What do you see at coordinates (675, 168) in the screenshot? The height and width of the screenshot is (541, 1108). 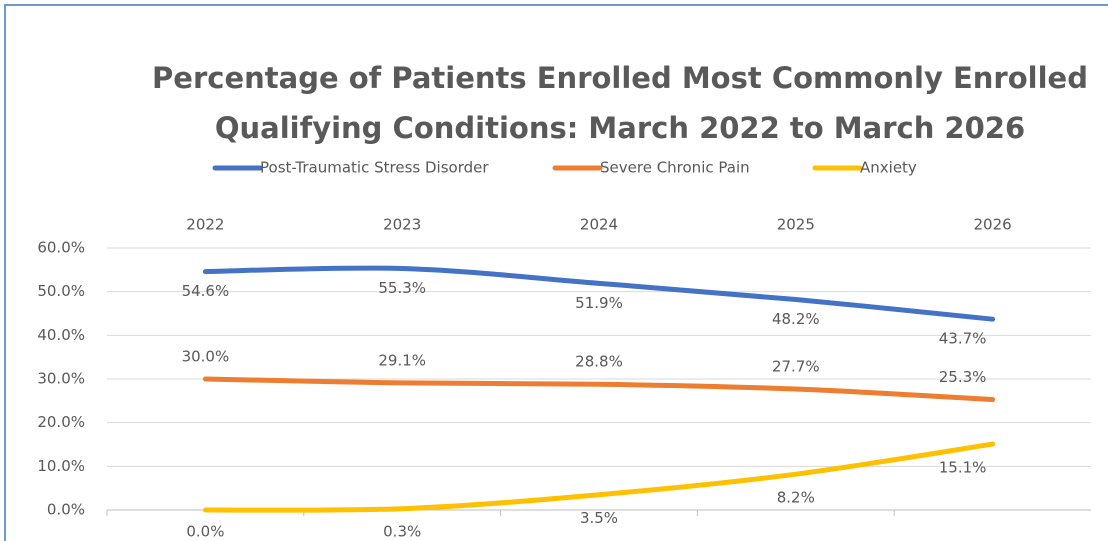 I see `legend-label: Severe Chronic Pain` at bounding box center [675, 168].